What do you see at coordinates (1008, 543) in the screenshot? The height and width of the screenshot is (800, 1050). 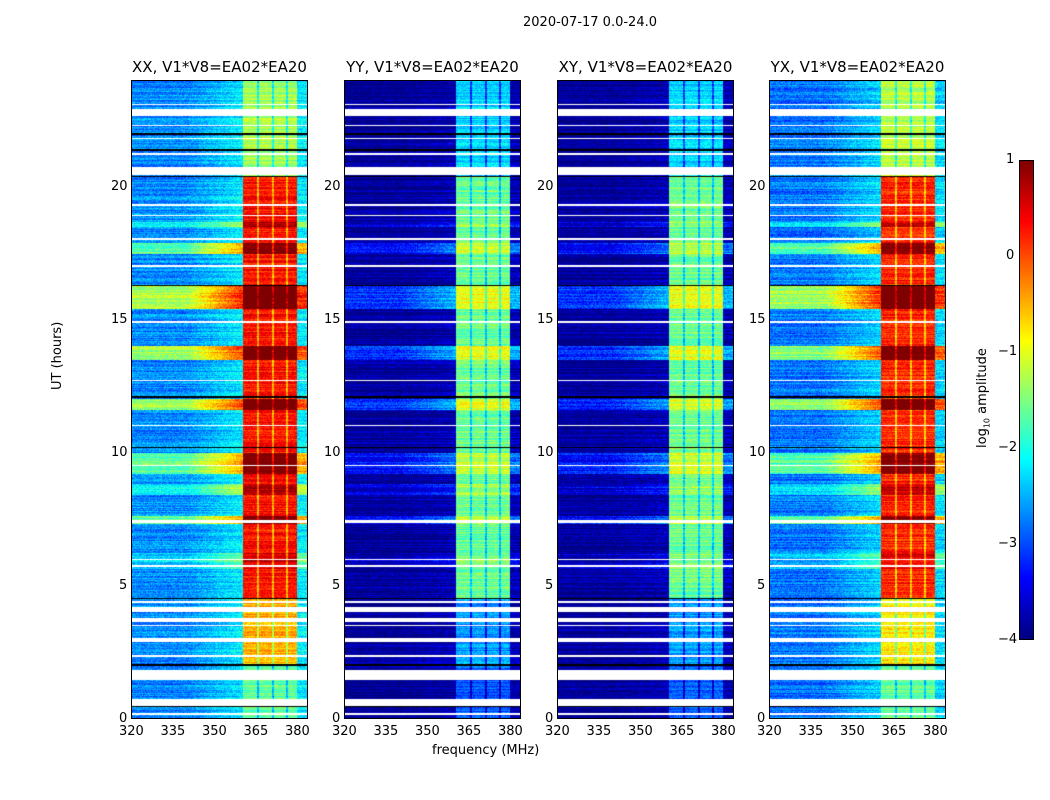 I see `colorbar-tick-label: −3` at bounding box center [1008, 543].